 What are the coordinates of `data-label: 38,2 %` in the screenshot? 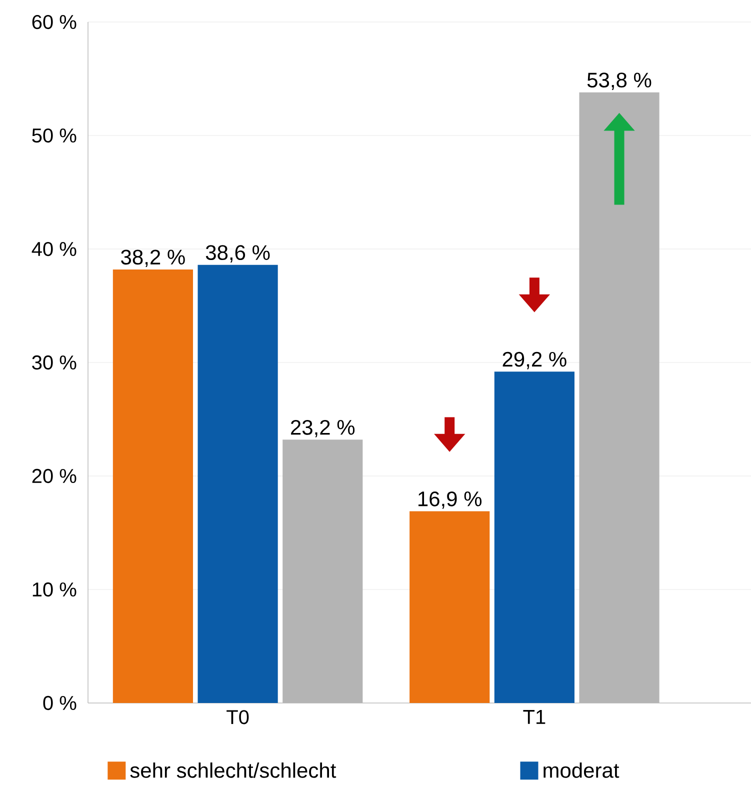 It's located at (153, 259).